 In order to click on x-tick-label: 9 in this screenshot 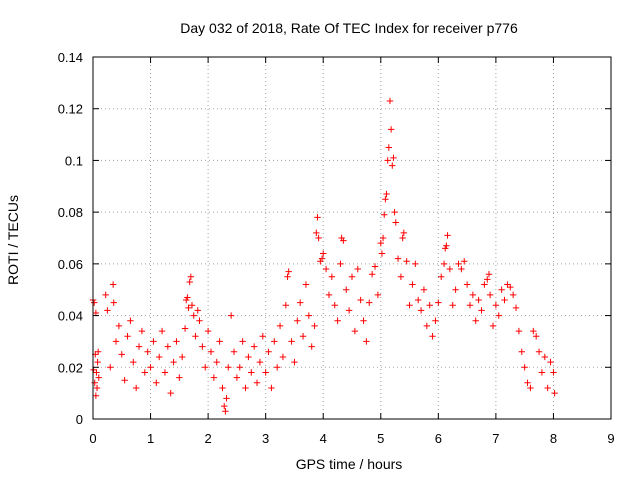, I will do `click(610, 438)`.